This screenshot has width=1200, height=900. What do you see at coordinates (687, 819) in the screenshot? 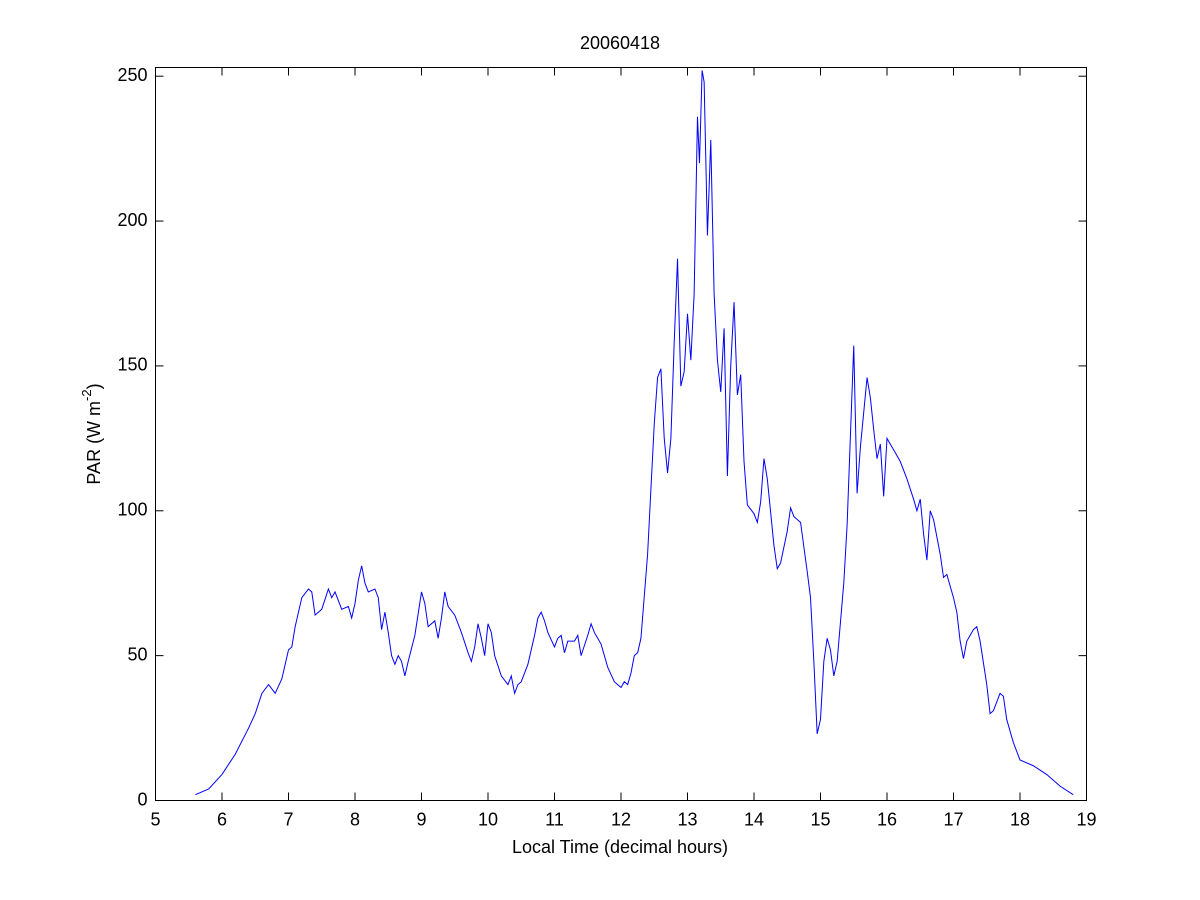
I see `x-tick-label: 13` at bounding box center [687, 819].